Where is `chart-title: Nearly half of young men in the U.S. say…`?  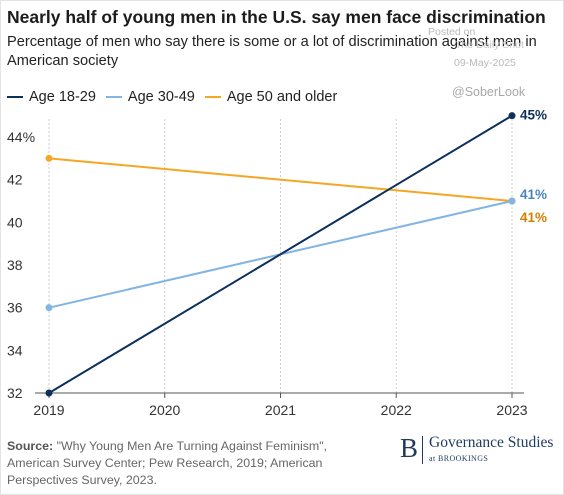
chart-title: Nearly half of young men in the U.S. say… is located at coordinates (276, 17).